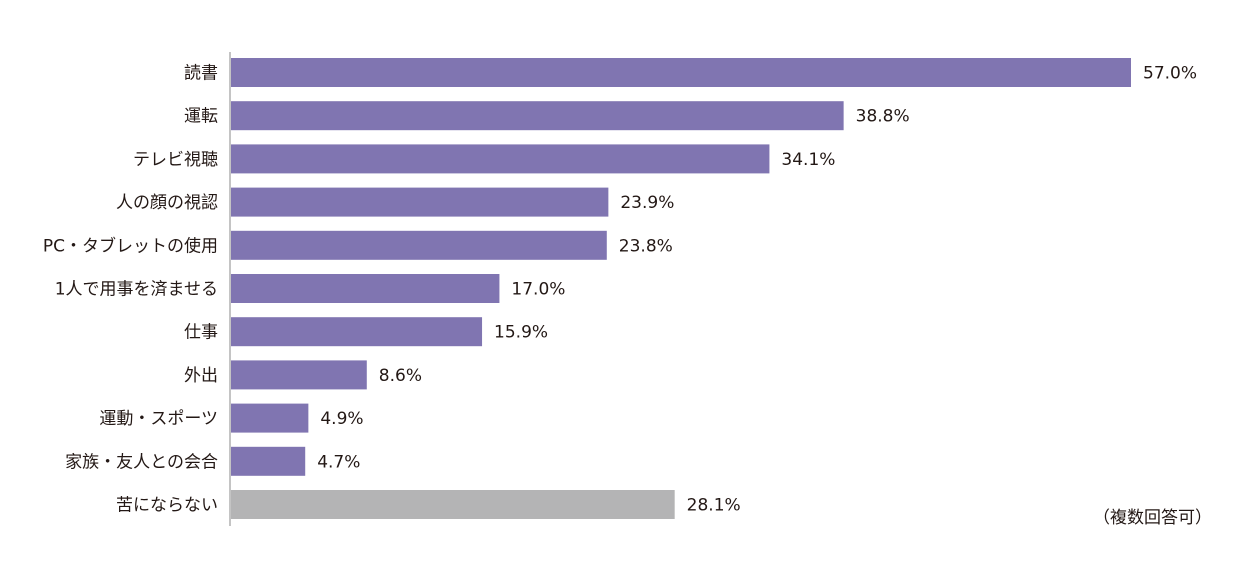 Image resolution: width=1250 pixels, height=570 pixels. I want to click on value-label-9: 4.7%, so click(338, 462).